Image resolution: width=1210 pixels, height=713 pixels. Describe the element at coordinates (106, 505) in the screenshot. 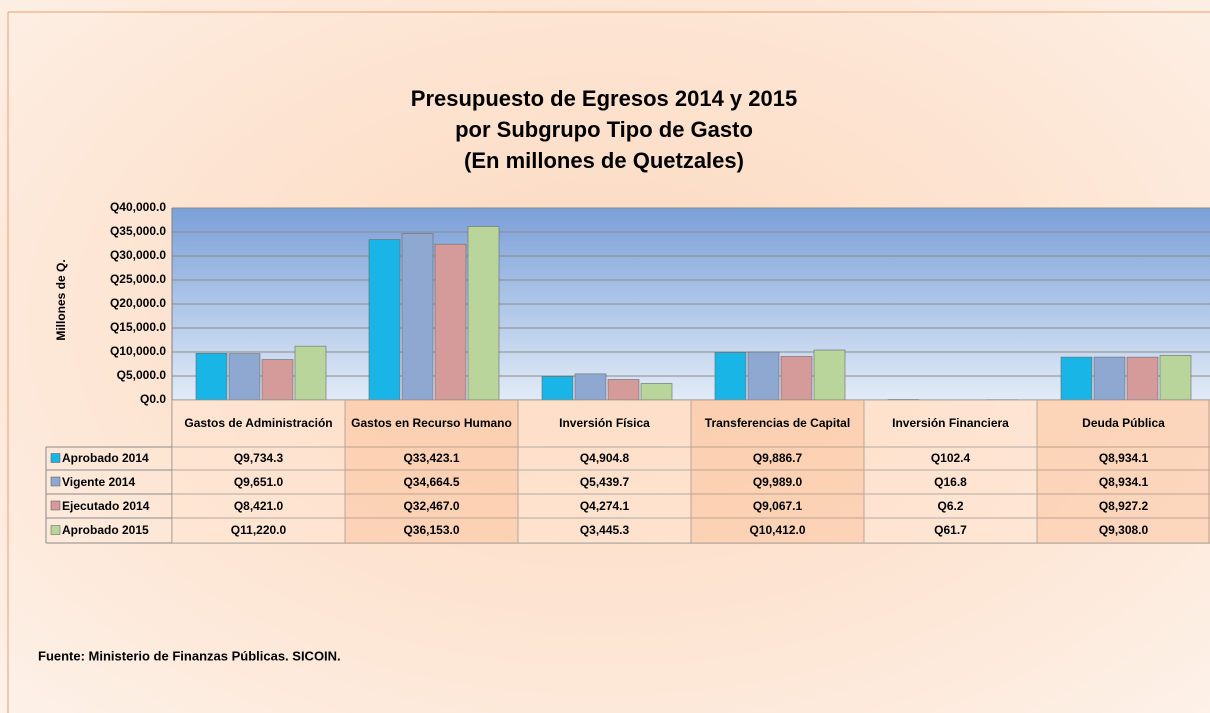

I see `legend-label: Ejecutado 2014` at that location.